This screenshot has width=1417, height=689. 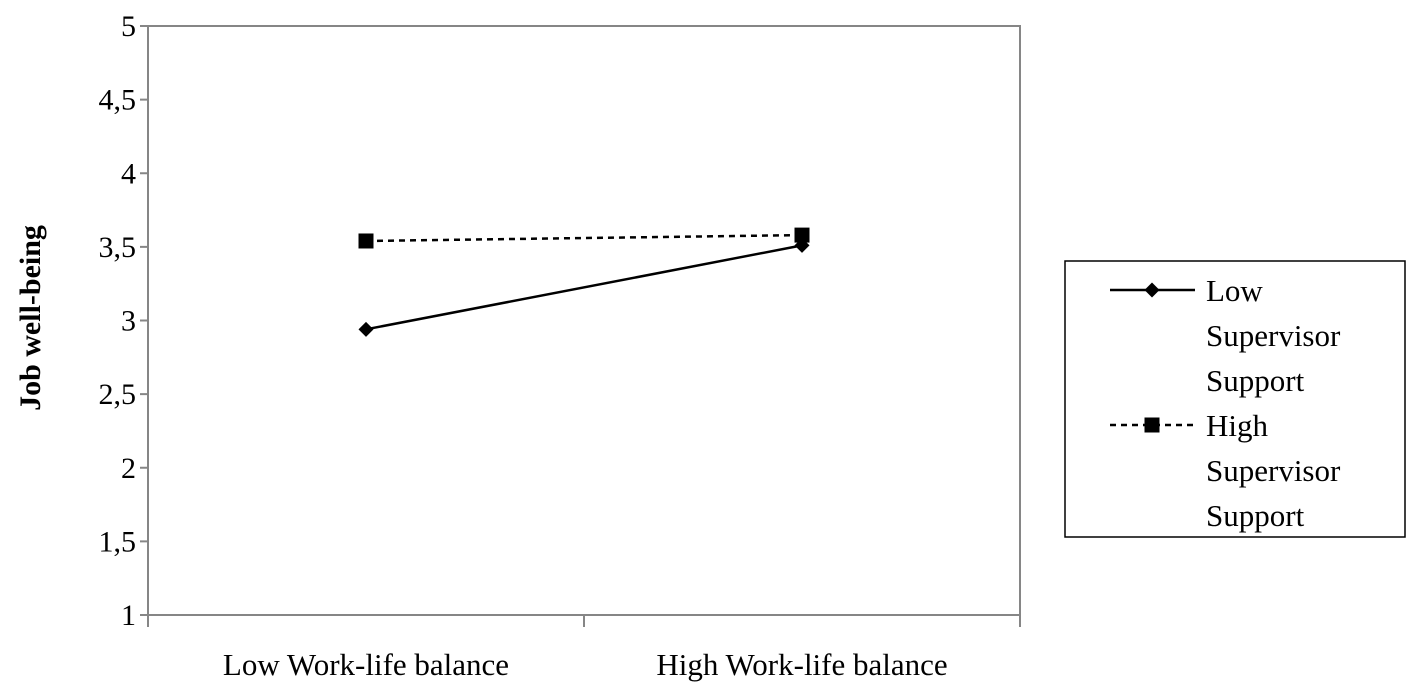 I want to click on y-axis-ticks: 1 1,5 2 2,5 3 3,5 4 4,5 5, so click(x=123, y=321).